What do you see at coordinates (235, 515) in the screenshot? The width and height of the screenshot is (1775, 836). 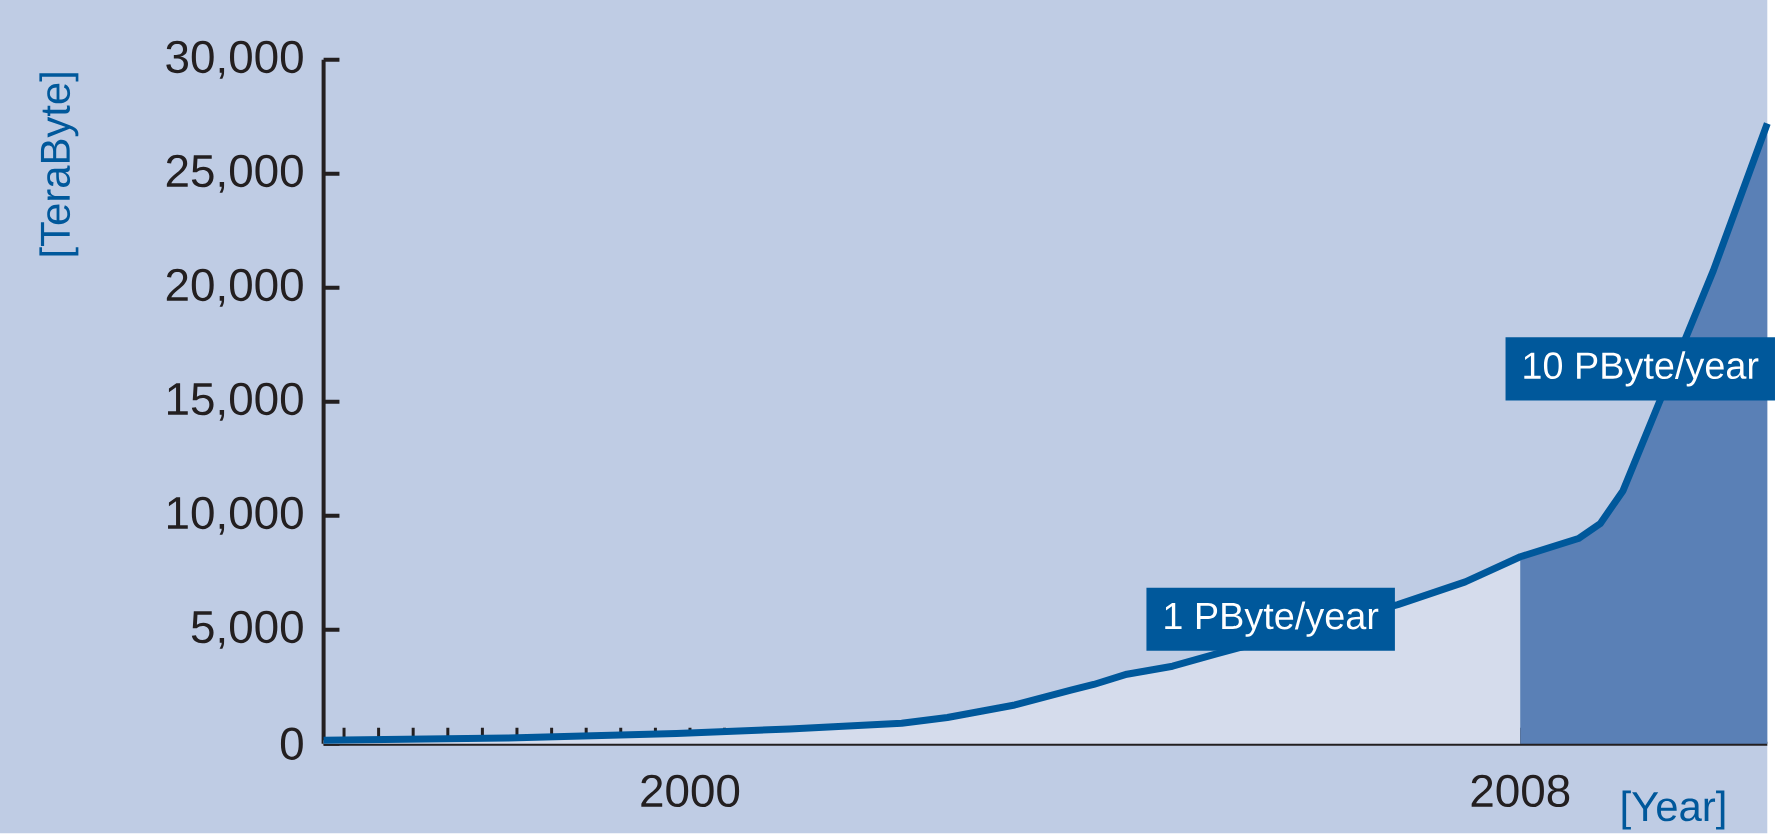 I see `y-tick-label: 10,000` at bounding box center [235, 515].